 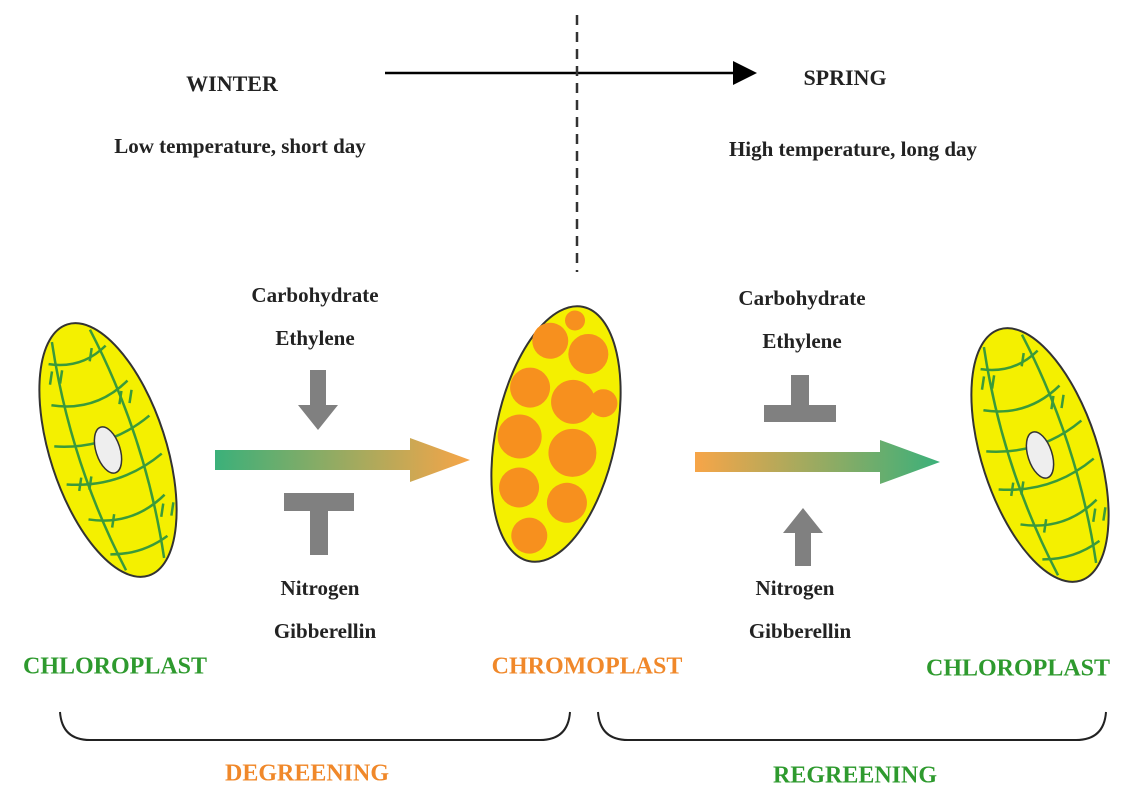 I want to click on arrow-head, so click(x=745, y=73).